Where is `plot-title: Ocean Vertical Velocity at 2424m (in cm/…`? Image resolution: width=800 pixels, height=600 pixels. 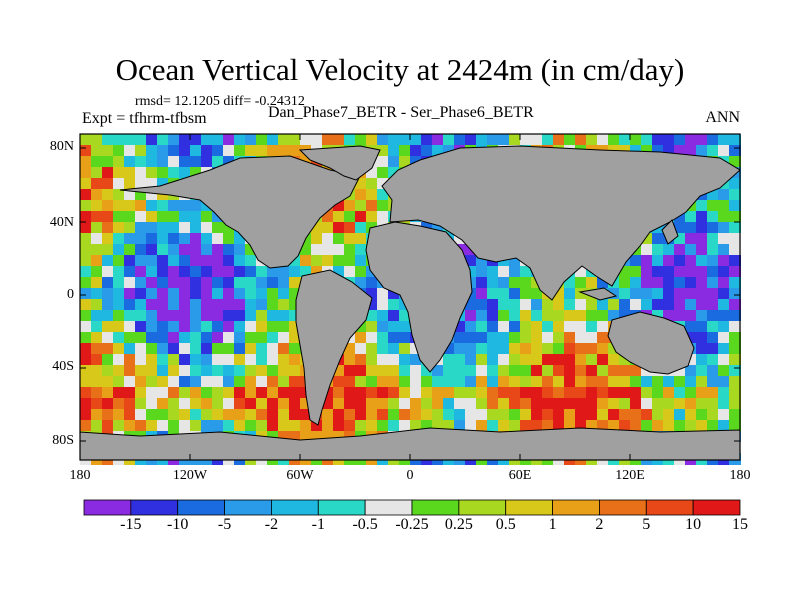 plot-title: Ocean Vertical Velocity at 2424m (in cm/… is located at coordinates (400, 69).